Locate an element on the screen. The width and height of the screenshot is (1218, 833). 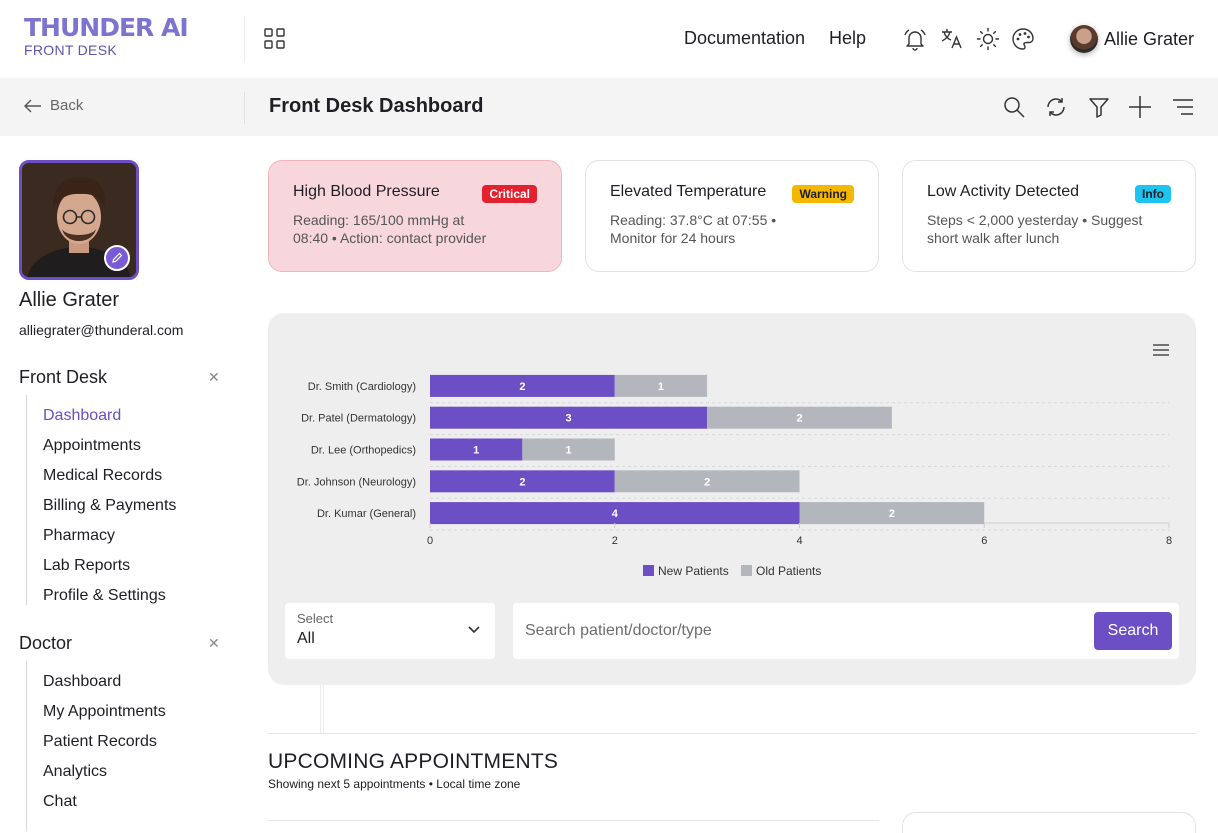
sidebar-item-chat: Chat is located at coordinates (60, 801).